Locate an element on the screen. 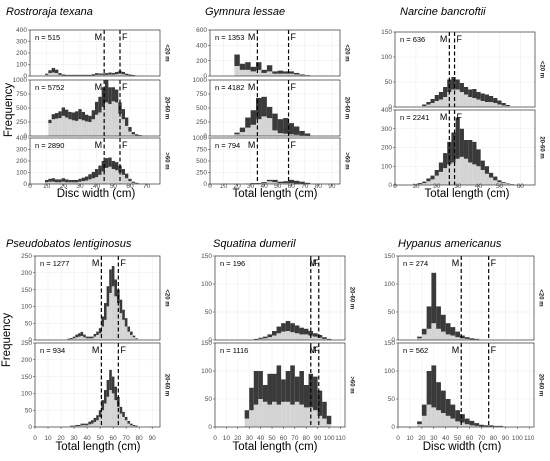  y-tick-label: 100 is located at coordinates (386, 57).